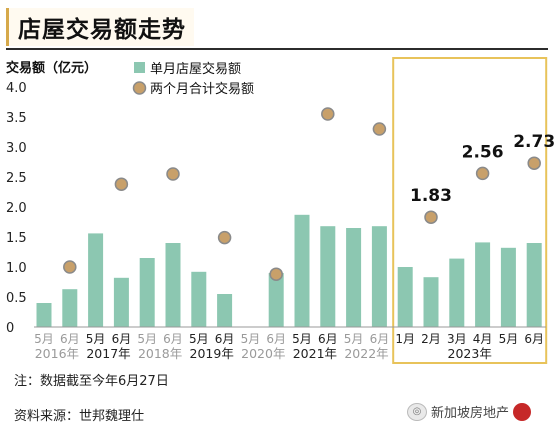 The width and height of the screenshot is (554, 439). What do you see at coordinates (470, 353) in the screenshot?
I see `x-group-label: 2023年` at bounding box center [470, 353].